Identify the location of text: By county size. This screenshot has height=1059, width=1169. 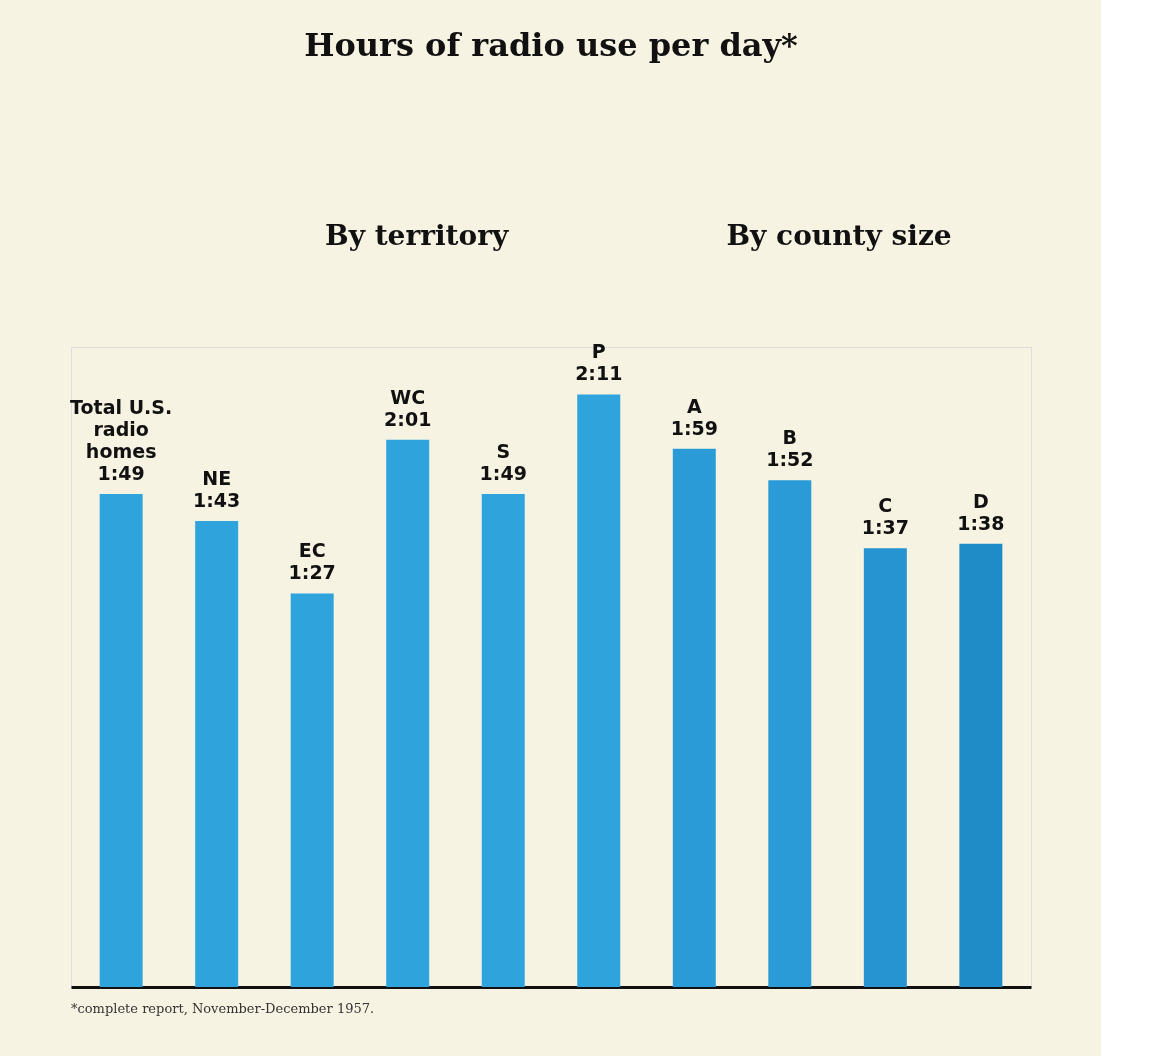
(839, 235).